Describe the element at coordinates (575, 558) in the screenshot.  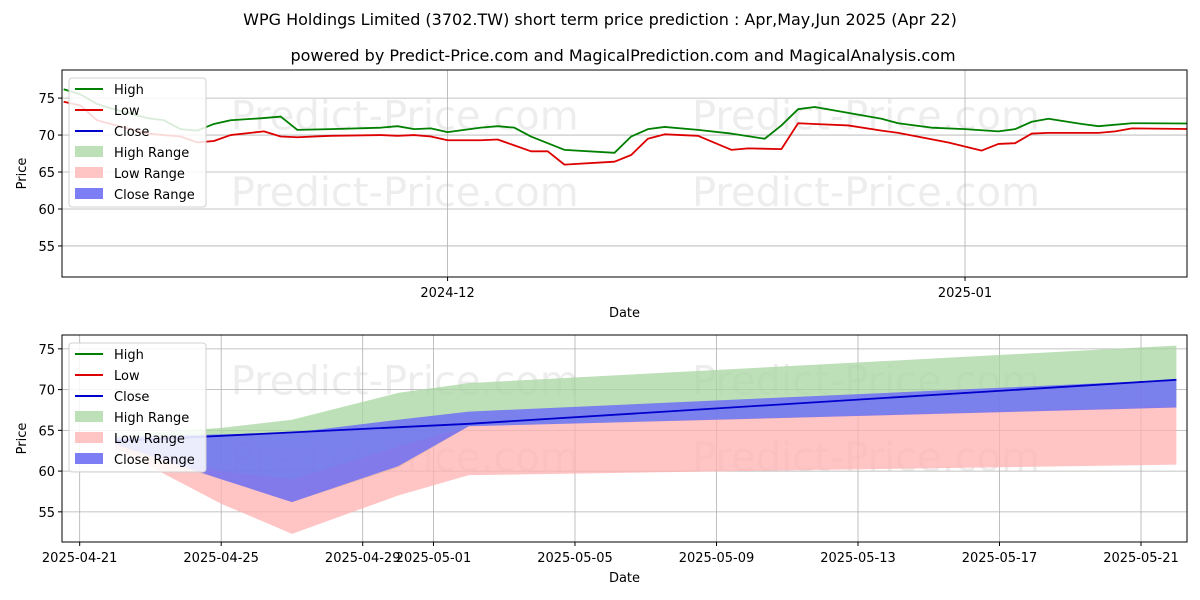
I see `x-tick-label: 2025-05-05` at that location.